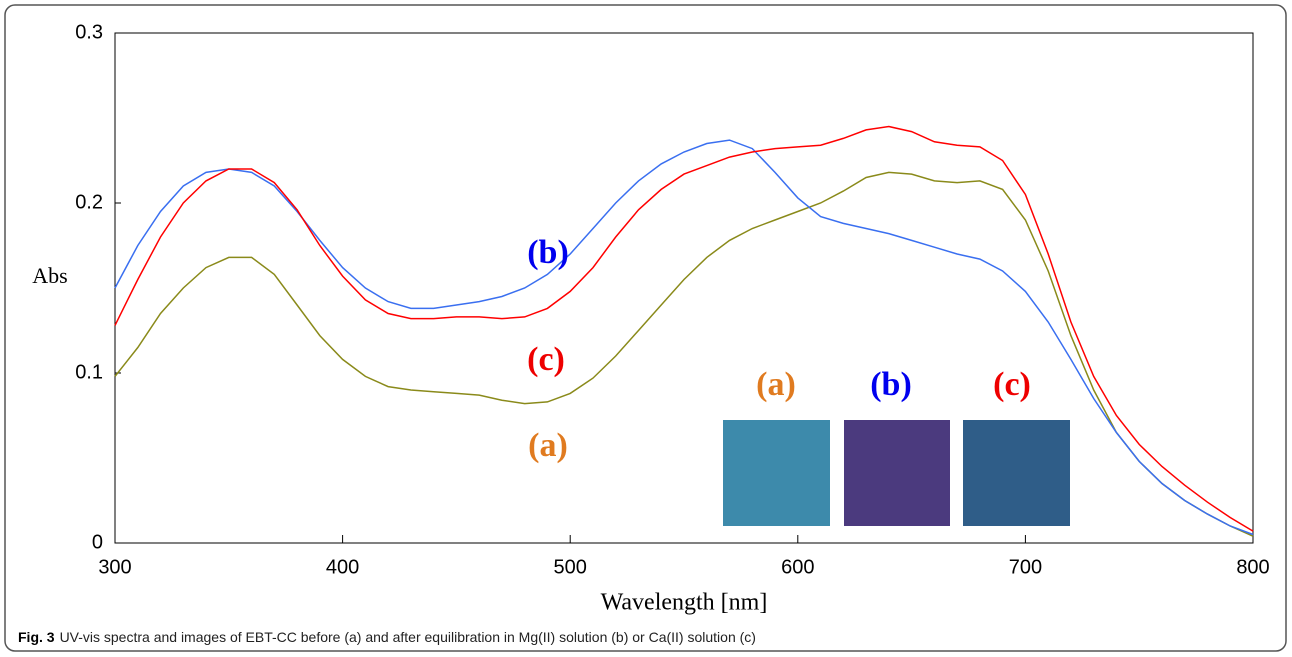  What do you see at coordinates (1252, 567) in the screenshot?
I see `x-tick-label: 800` at bounding box center [1252, 567].